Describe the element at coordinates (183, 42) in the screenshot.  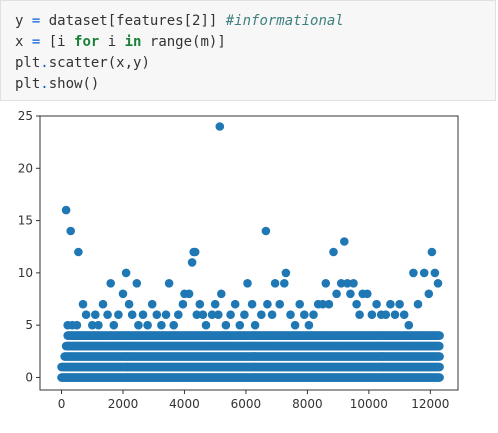
I see `code-token-plain: range(m)]` at that location.